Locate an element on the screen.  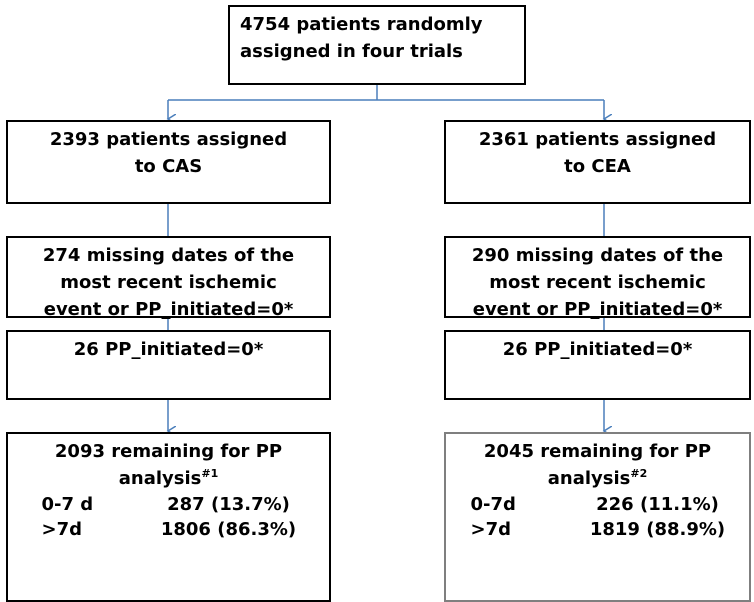
box-text: to CAS is located at coordinates (168, 166).